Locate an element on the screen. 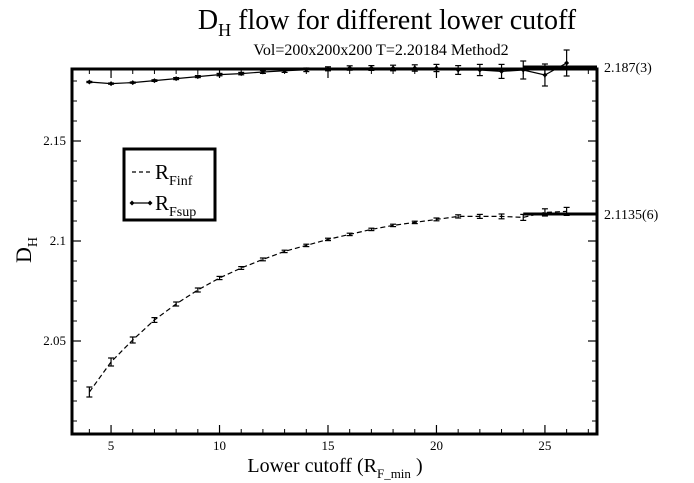 The image size is (694, 483). chart-title-main: D is located at coordinates (208, 20).